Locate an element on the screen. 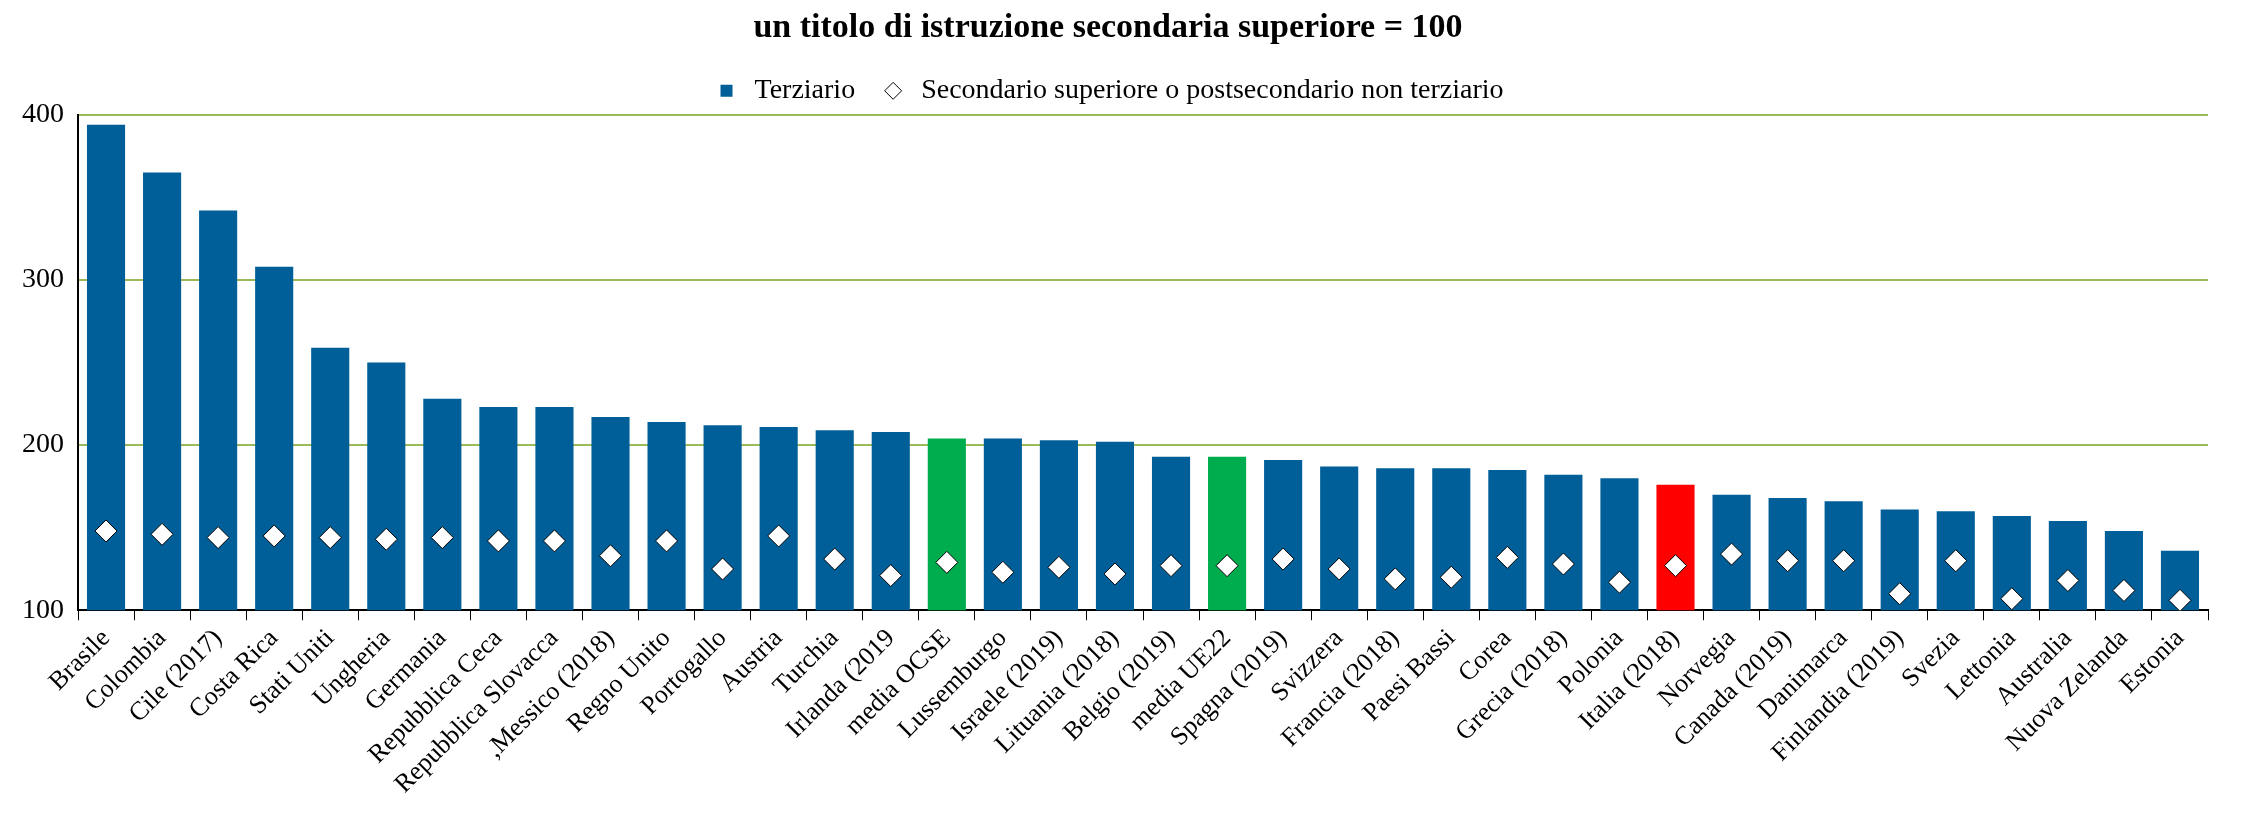  y-tick-label: 200 is located at coordinates (43, 443).